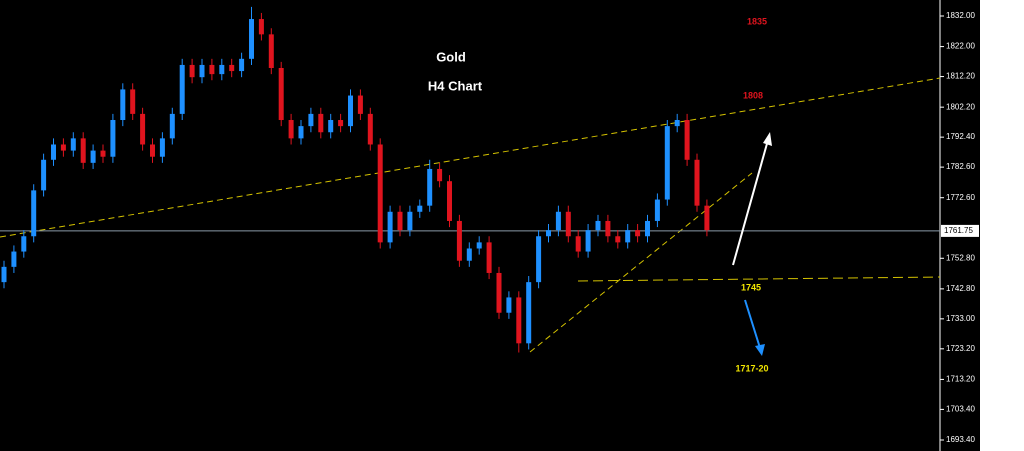 The height and width of the screenshot is (451, 1024). Describe the element at coordinates (960, 348) in the screenshot. I see `y-tick-label: 1723.20` at that location.